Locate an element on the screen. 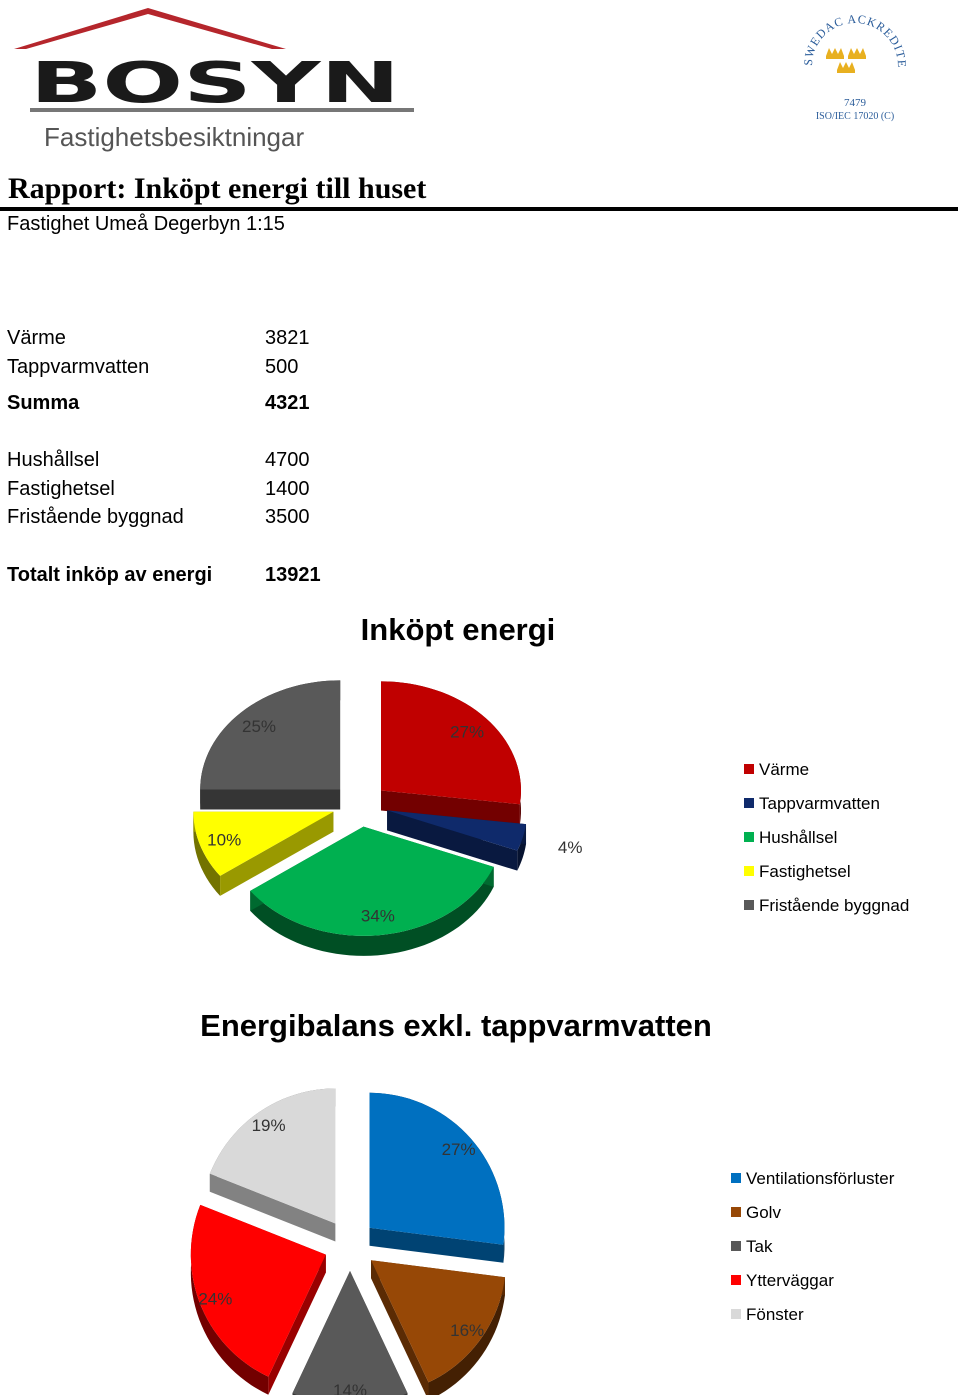 The image size is (960, 1397). seal-number: 7479 is located at coordinates (855, 103).